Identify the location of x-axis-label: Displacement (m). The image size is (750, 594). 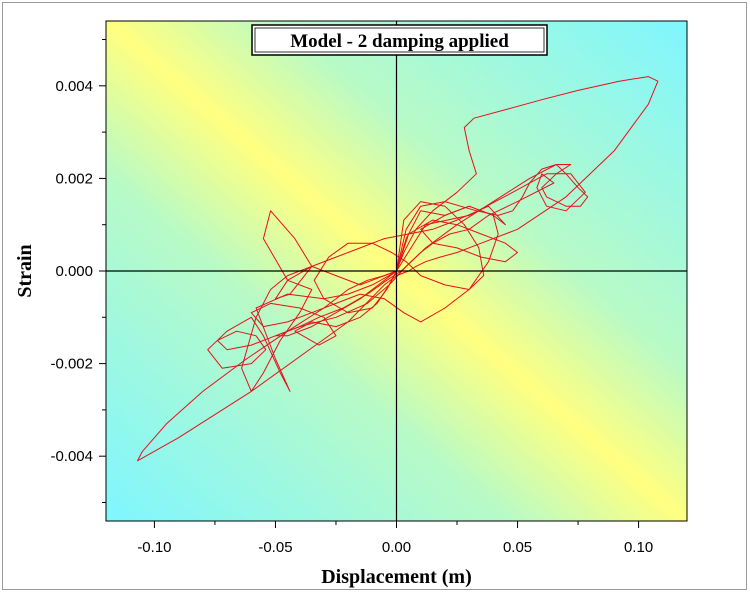
(396, 577).